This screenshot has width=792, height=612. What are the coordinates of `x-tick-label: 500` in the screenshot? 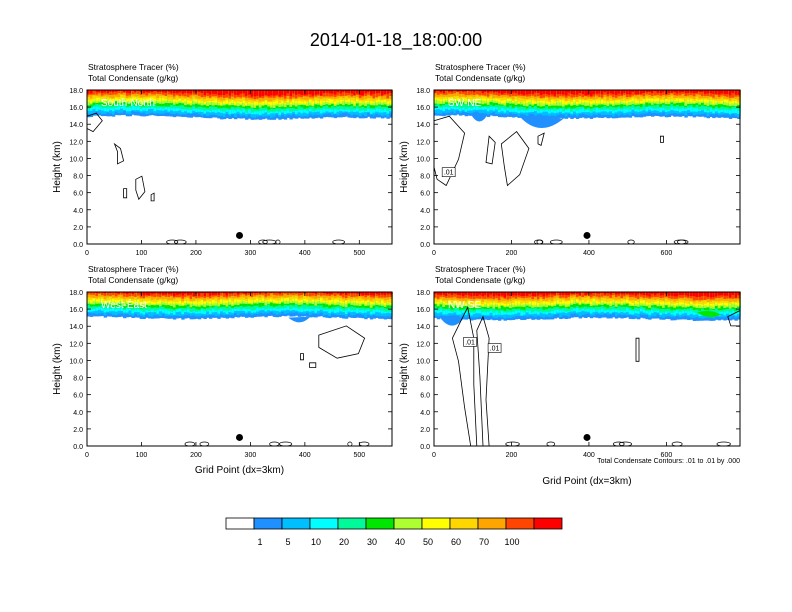 It's located at (359, 253).